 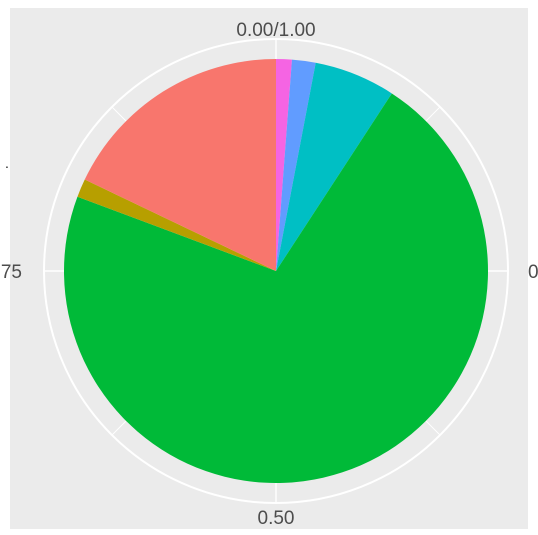 What do you see at coordinates (7, 163) in the screenshot?
I see `y-axis-tick-label: .` at bounding box center [7, 163].